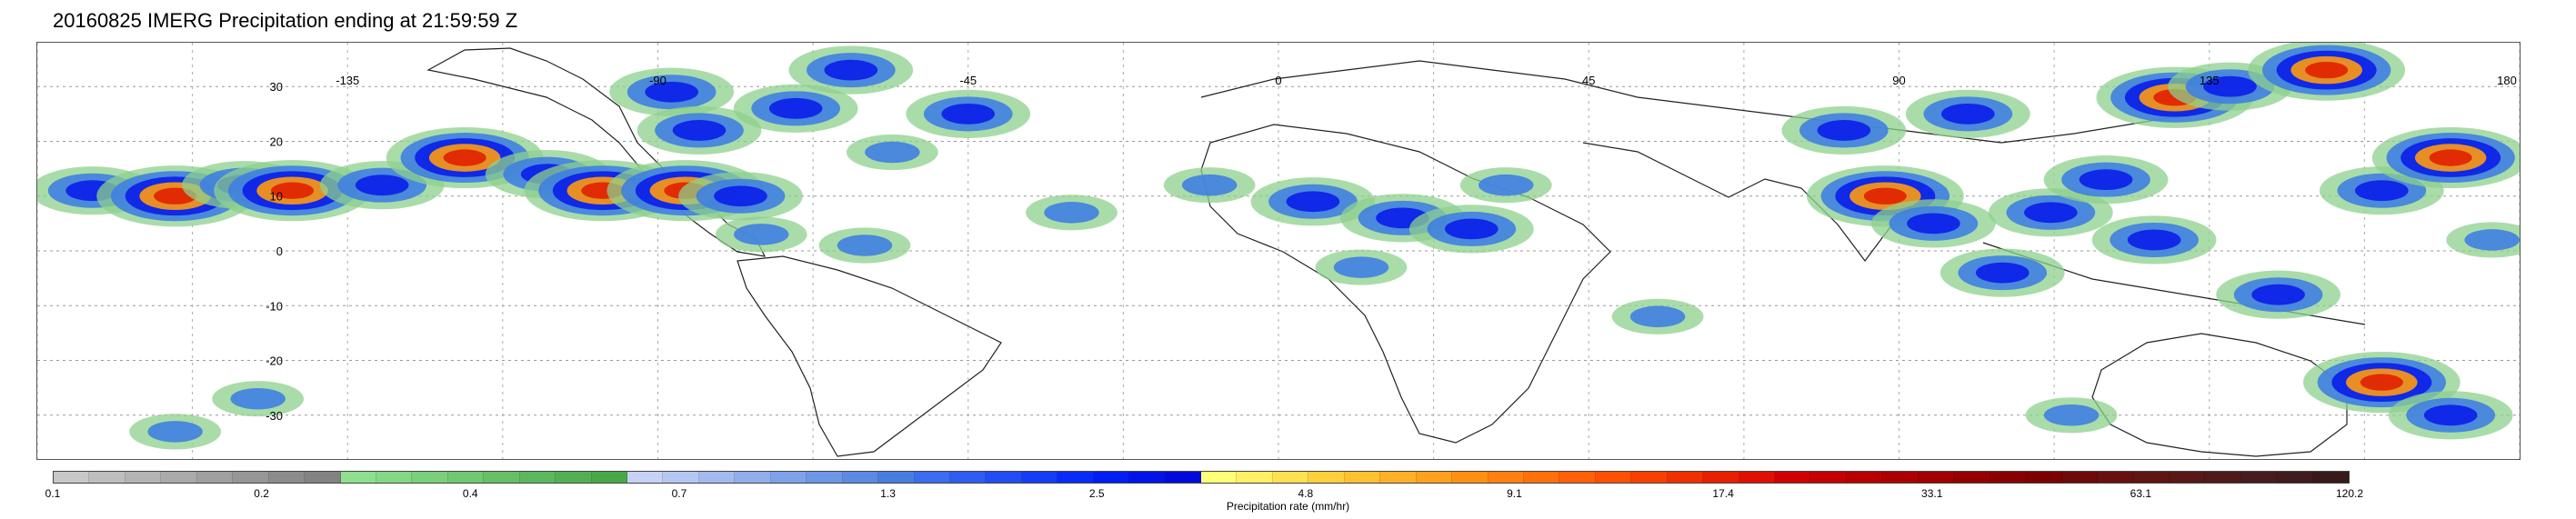 The image size is (2576, 519). I want to click on colorbar-tick-9: 33.1, so click(1932, 493).